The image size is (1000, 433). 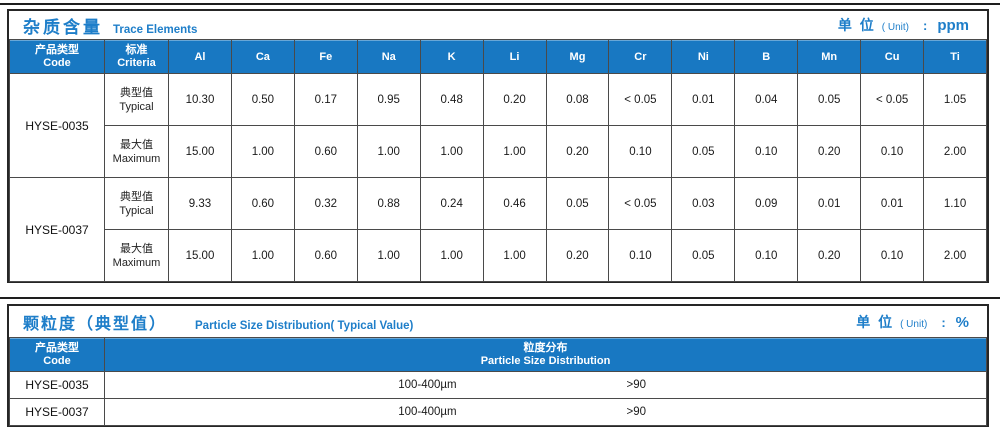 What do you see at coordinates (63, 27) in the screenshot?
I see `title-chinese: 杂质含量` at bounding box center [63, 27].